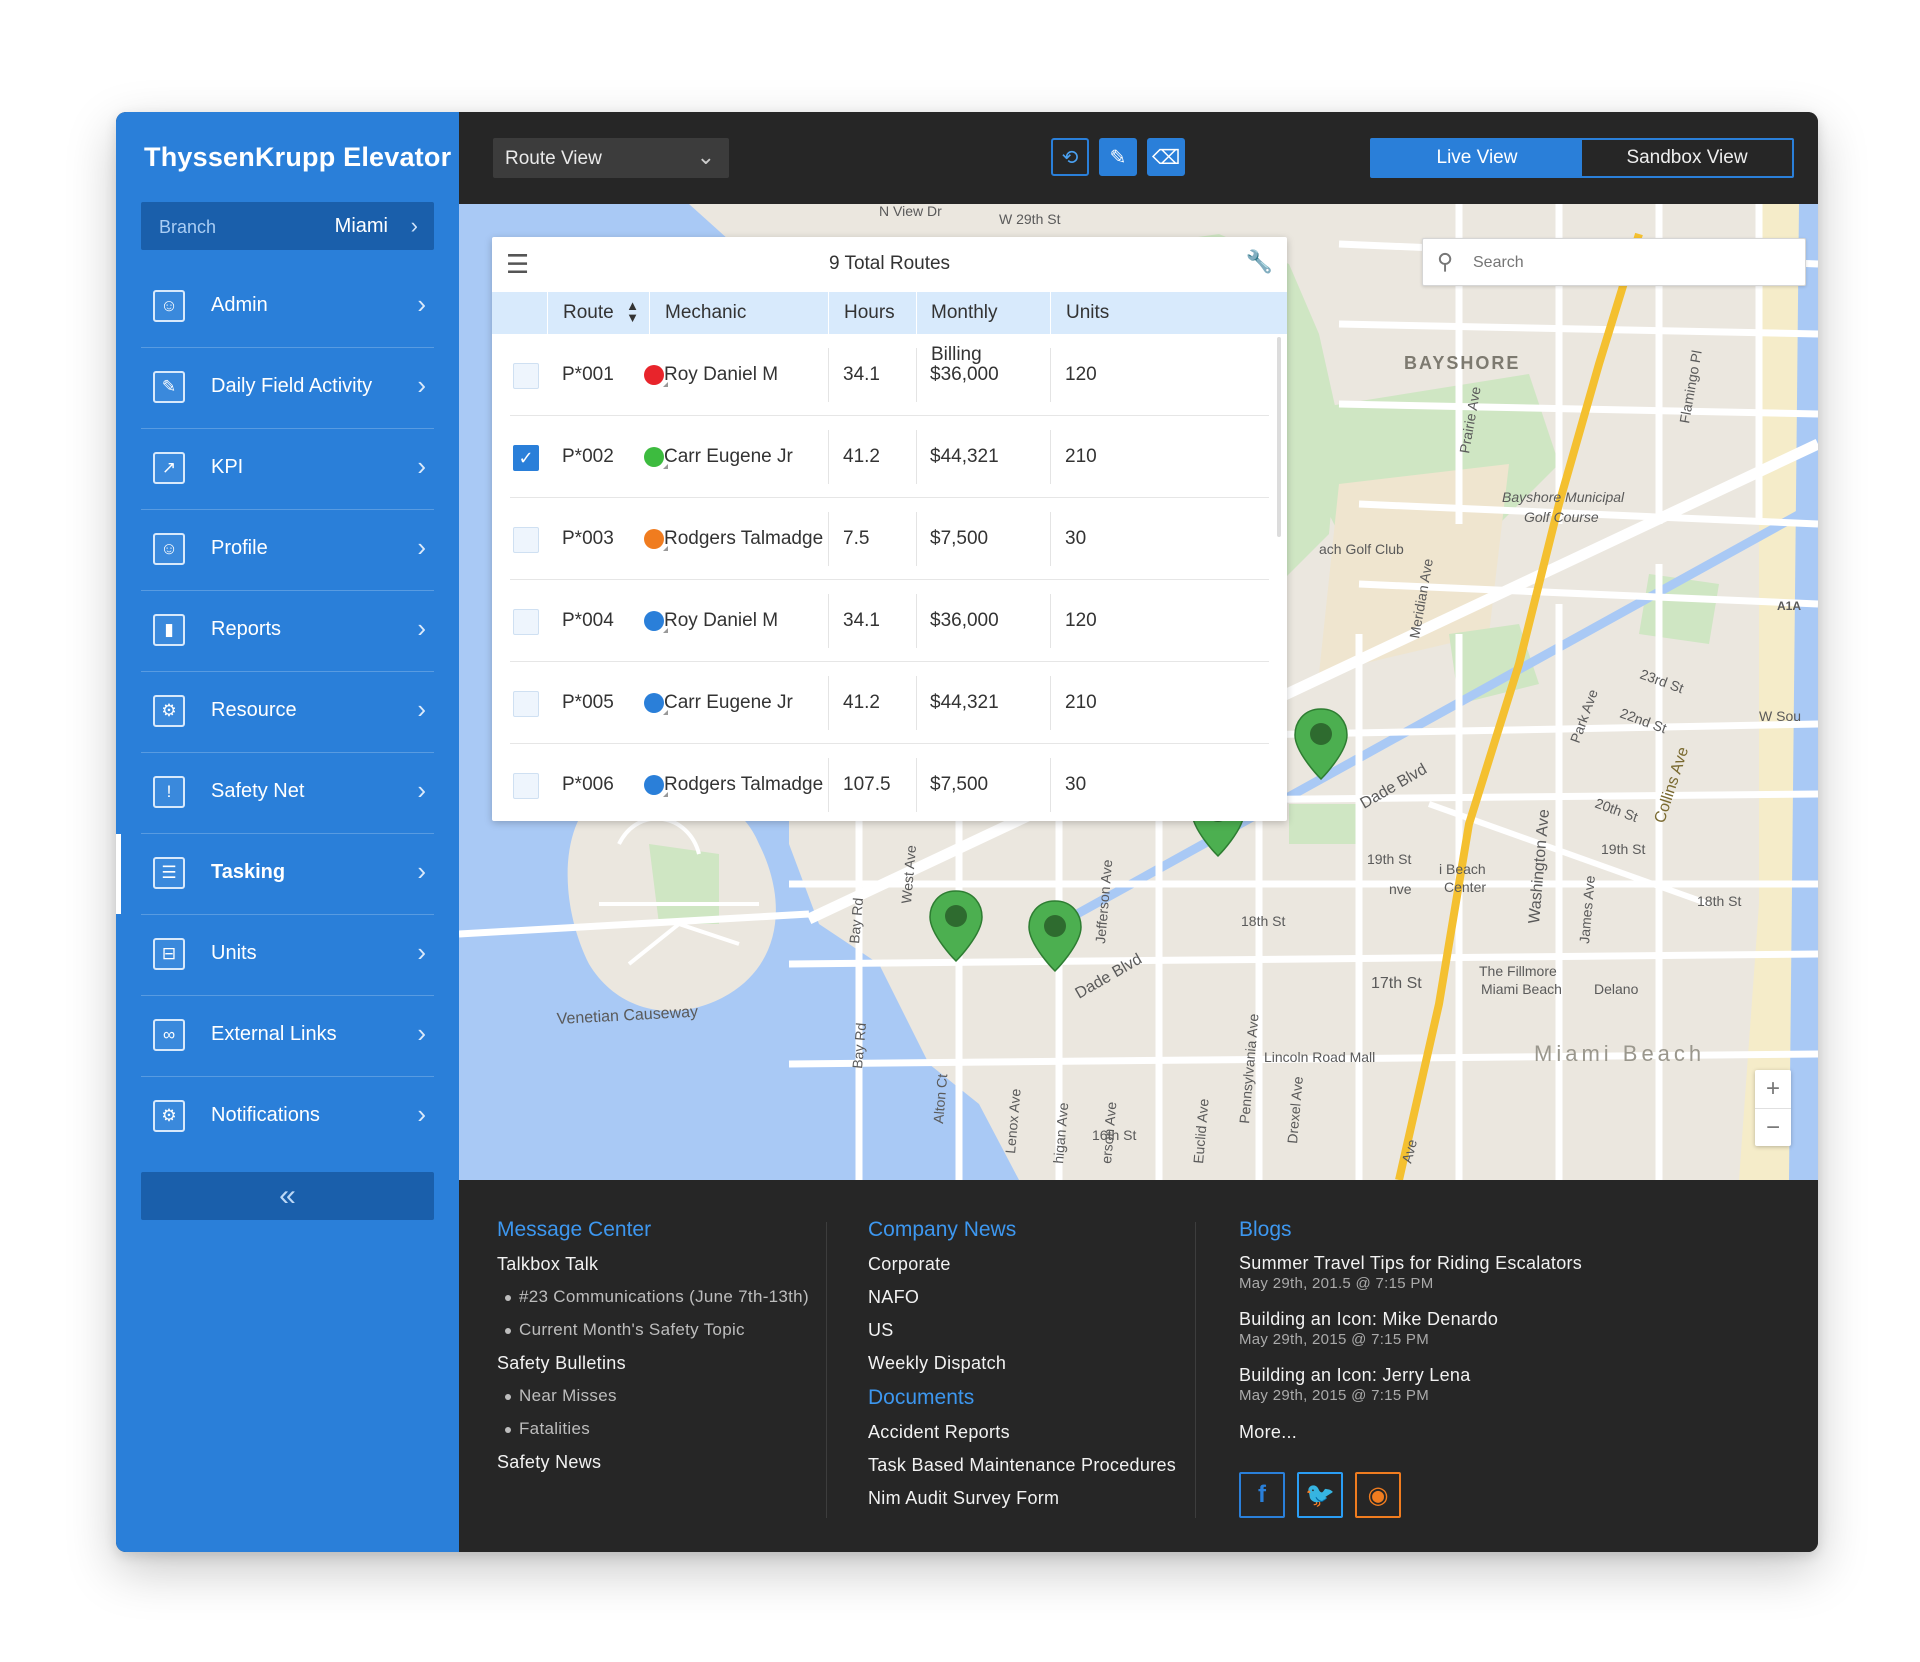 This screenshot has width=1920, height=1662. What do you see at coordinates (1022, 1465) in the screenshot?
I see `document-link: Task Based Maintenance Procedures` at bounding box center [1022, 1465].